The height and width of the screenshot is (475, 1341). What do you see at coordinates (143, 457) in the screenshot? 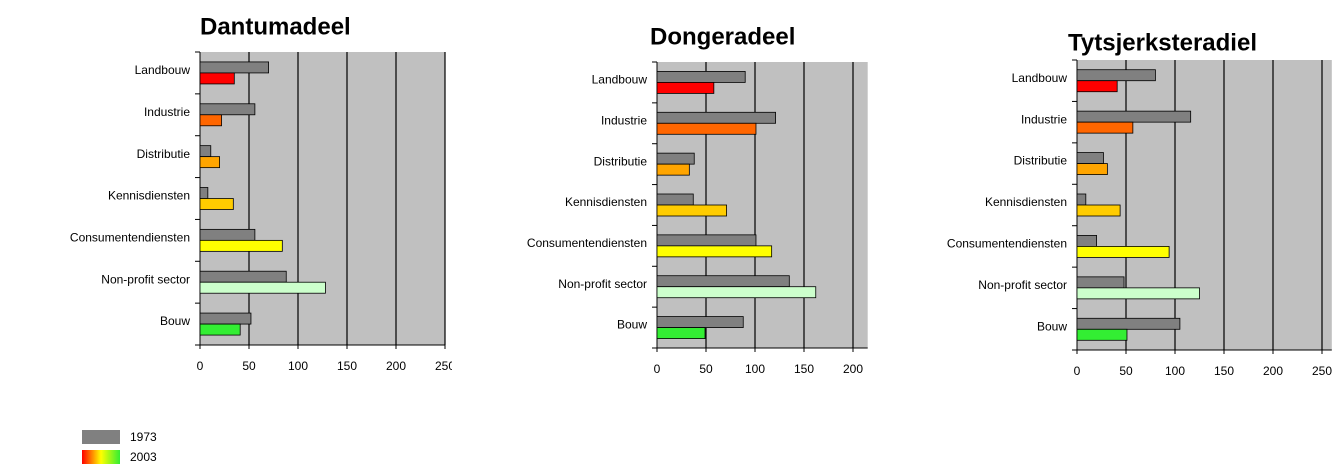
I see `legend-label: 2003` at bounding box center [143, 457].